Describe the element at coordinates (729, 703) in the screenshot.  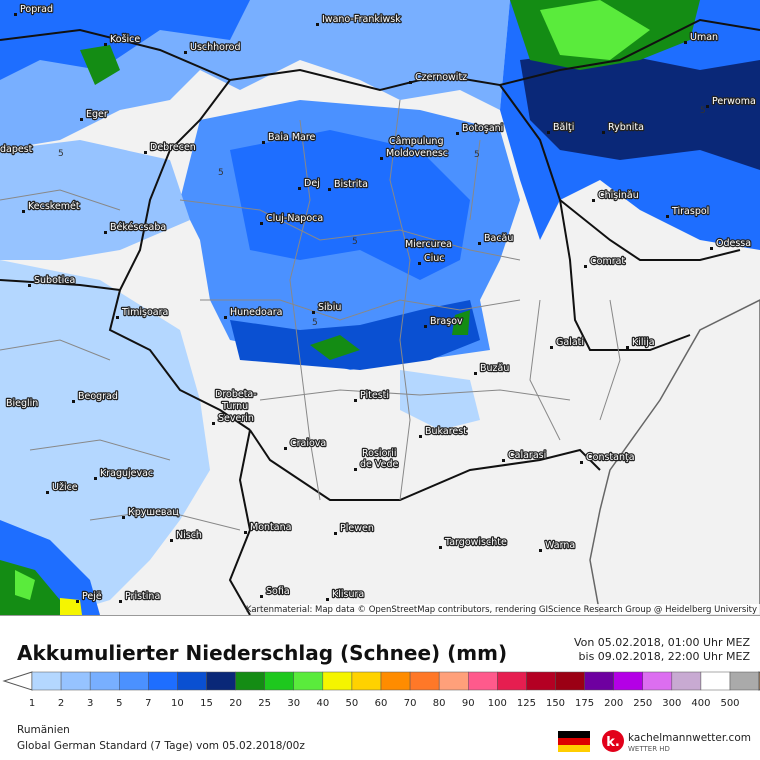
I see `legend-label: 500` at that location.